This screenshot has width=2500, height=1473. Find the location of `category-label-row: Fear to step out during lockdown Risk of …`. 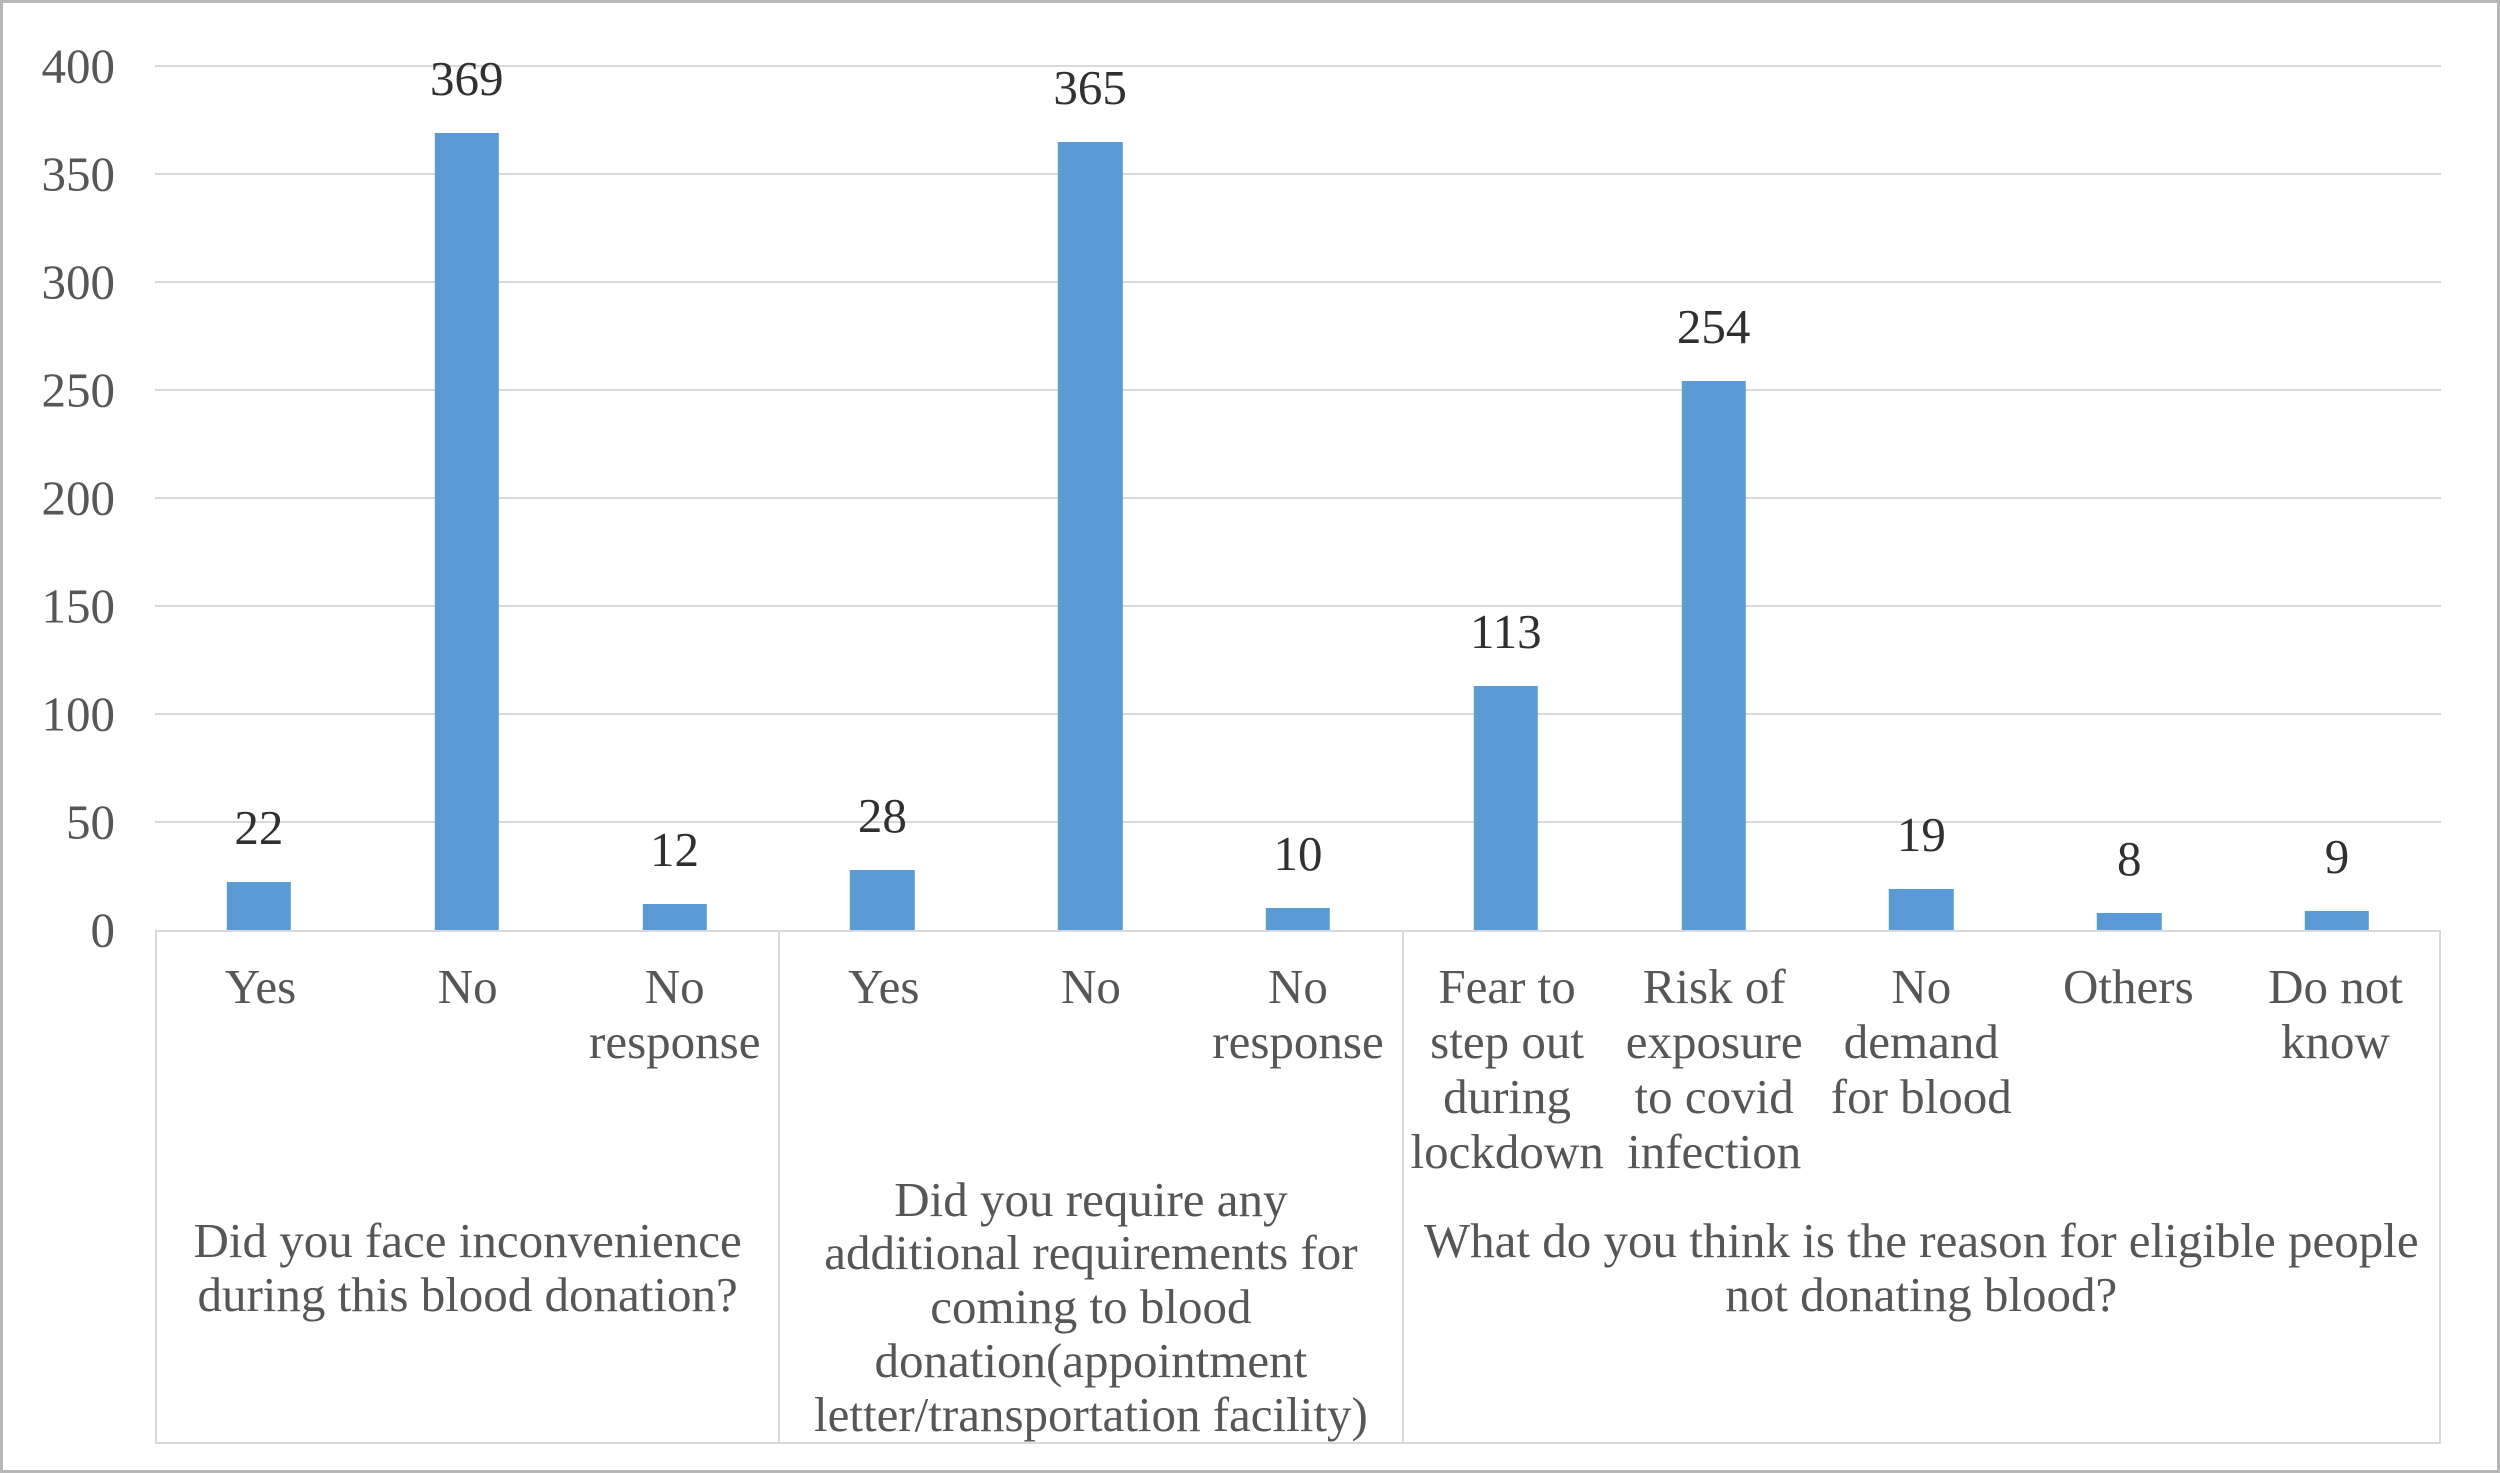

category-label-row: Fear to step out during lockdown Risk of … is located at coordinates (1921, 1068).